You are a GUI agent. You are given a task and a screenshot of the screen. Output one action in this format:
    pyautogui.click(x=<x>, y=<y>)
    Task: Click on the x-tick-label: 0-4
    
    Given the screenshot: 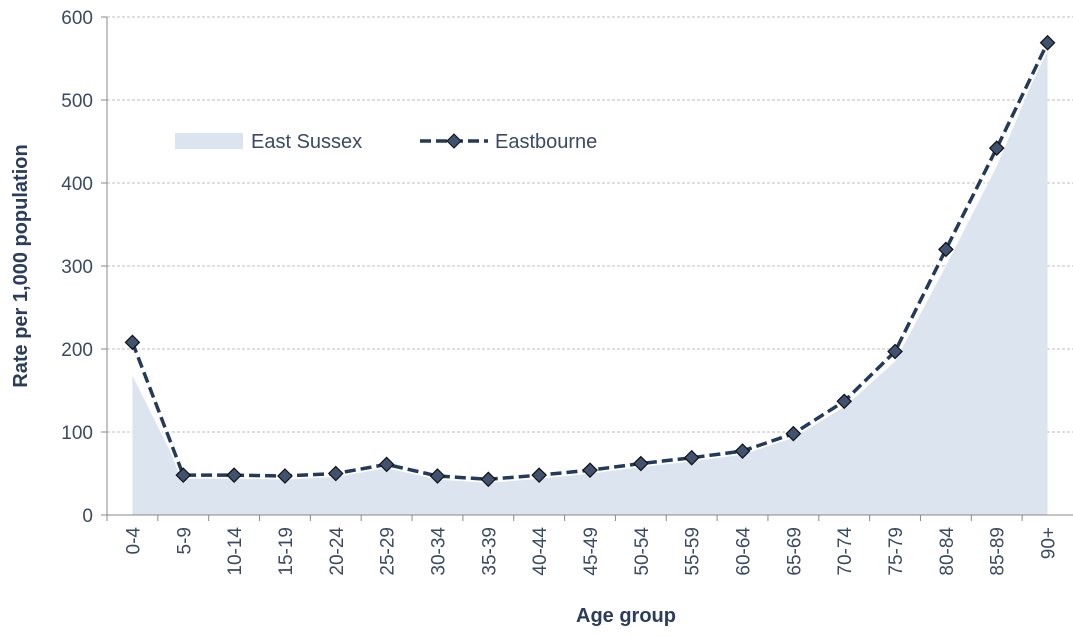 What is the action you would take?
    pyautogui.click(x=133, y=541)
    